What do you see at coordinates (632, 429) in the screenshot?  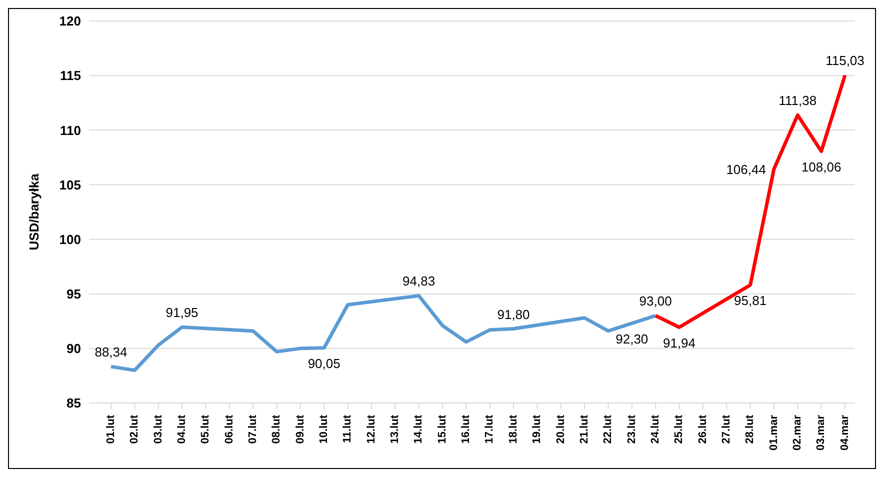 I see `x-tick-label: 23.lut` at bounding box center [632, 429].